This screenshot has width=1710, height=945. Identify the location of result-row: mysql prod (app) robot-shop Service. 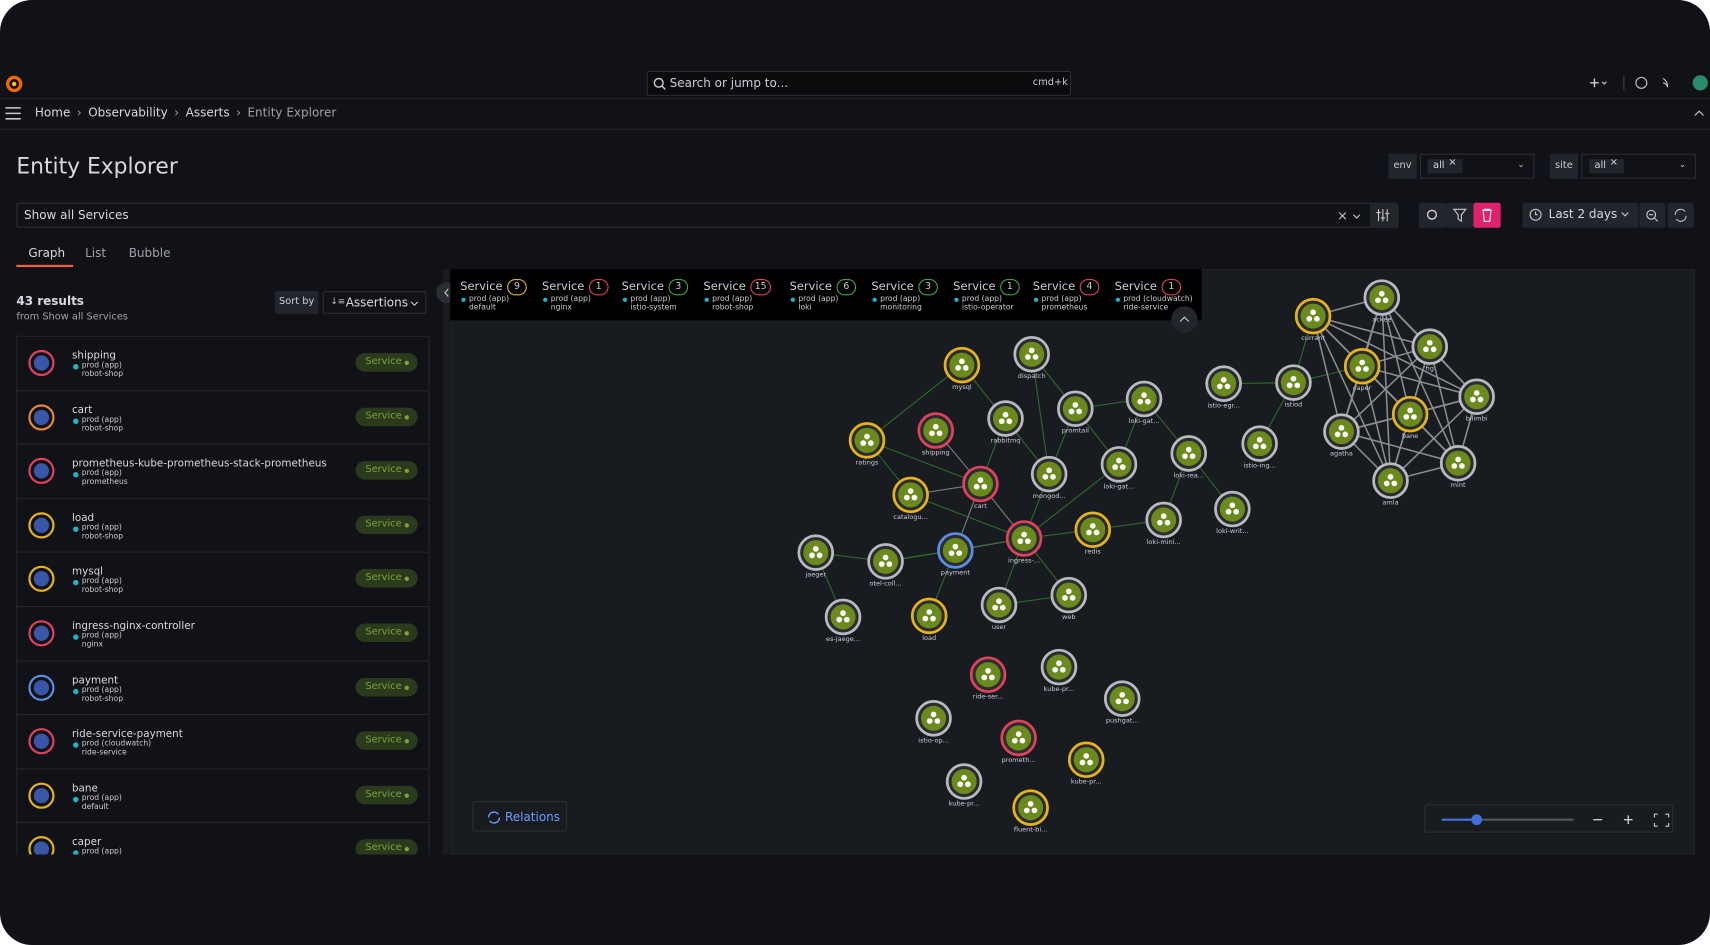
(223, 580).